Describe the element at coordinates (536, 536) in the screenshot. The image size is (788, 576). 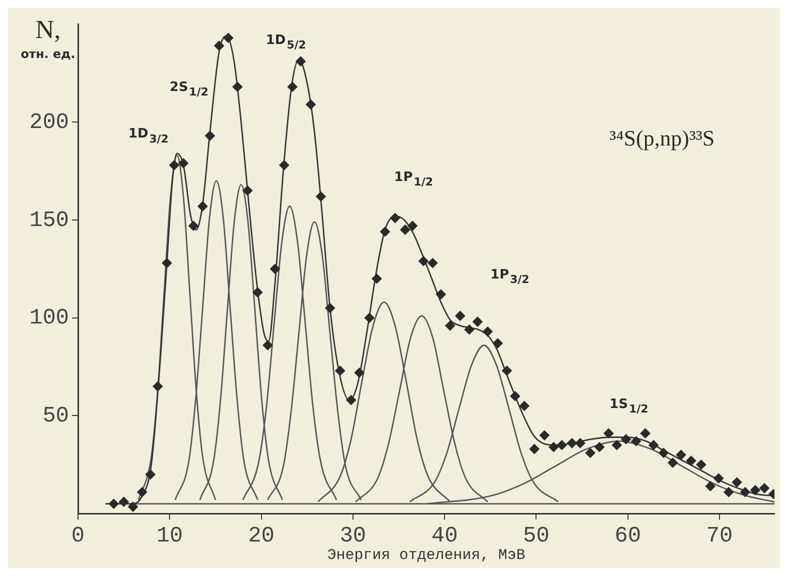
I see `x-tick-label: 50` at that location.